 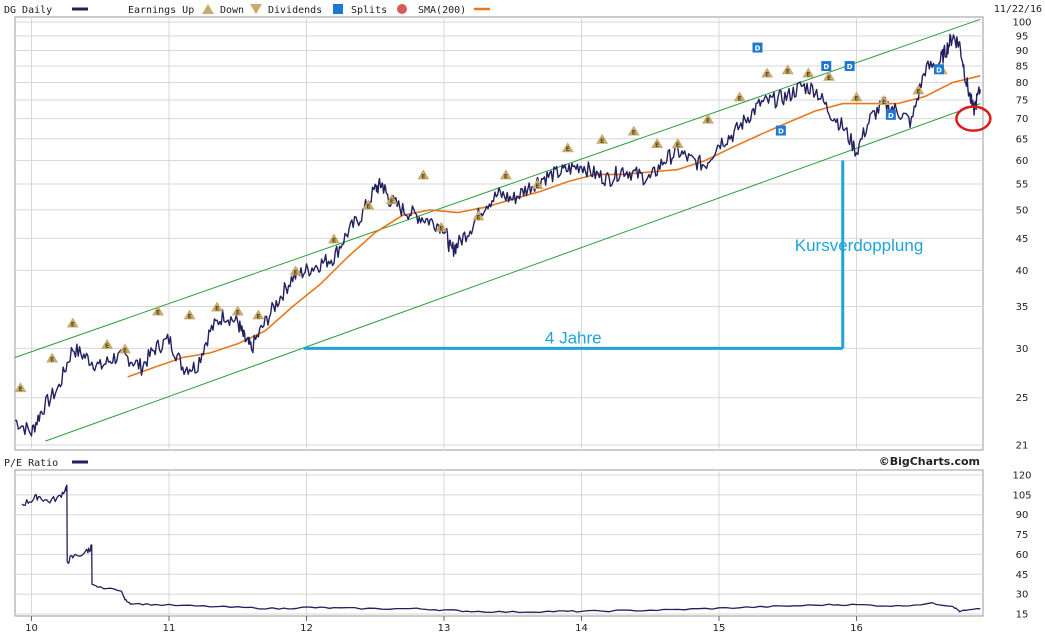 I want to click on down-label: Down, so click(x=232, y=10).